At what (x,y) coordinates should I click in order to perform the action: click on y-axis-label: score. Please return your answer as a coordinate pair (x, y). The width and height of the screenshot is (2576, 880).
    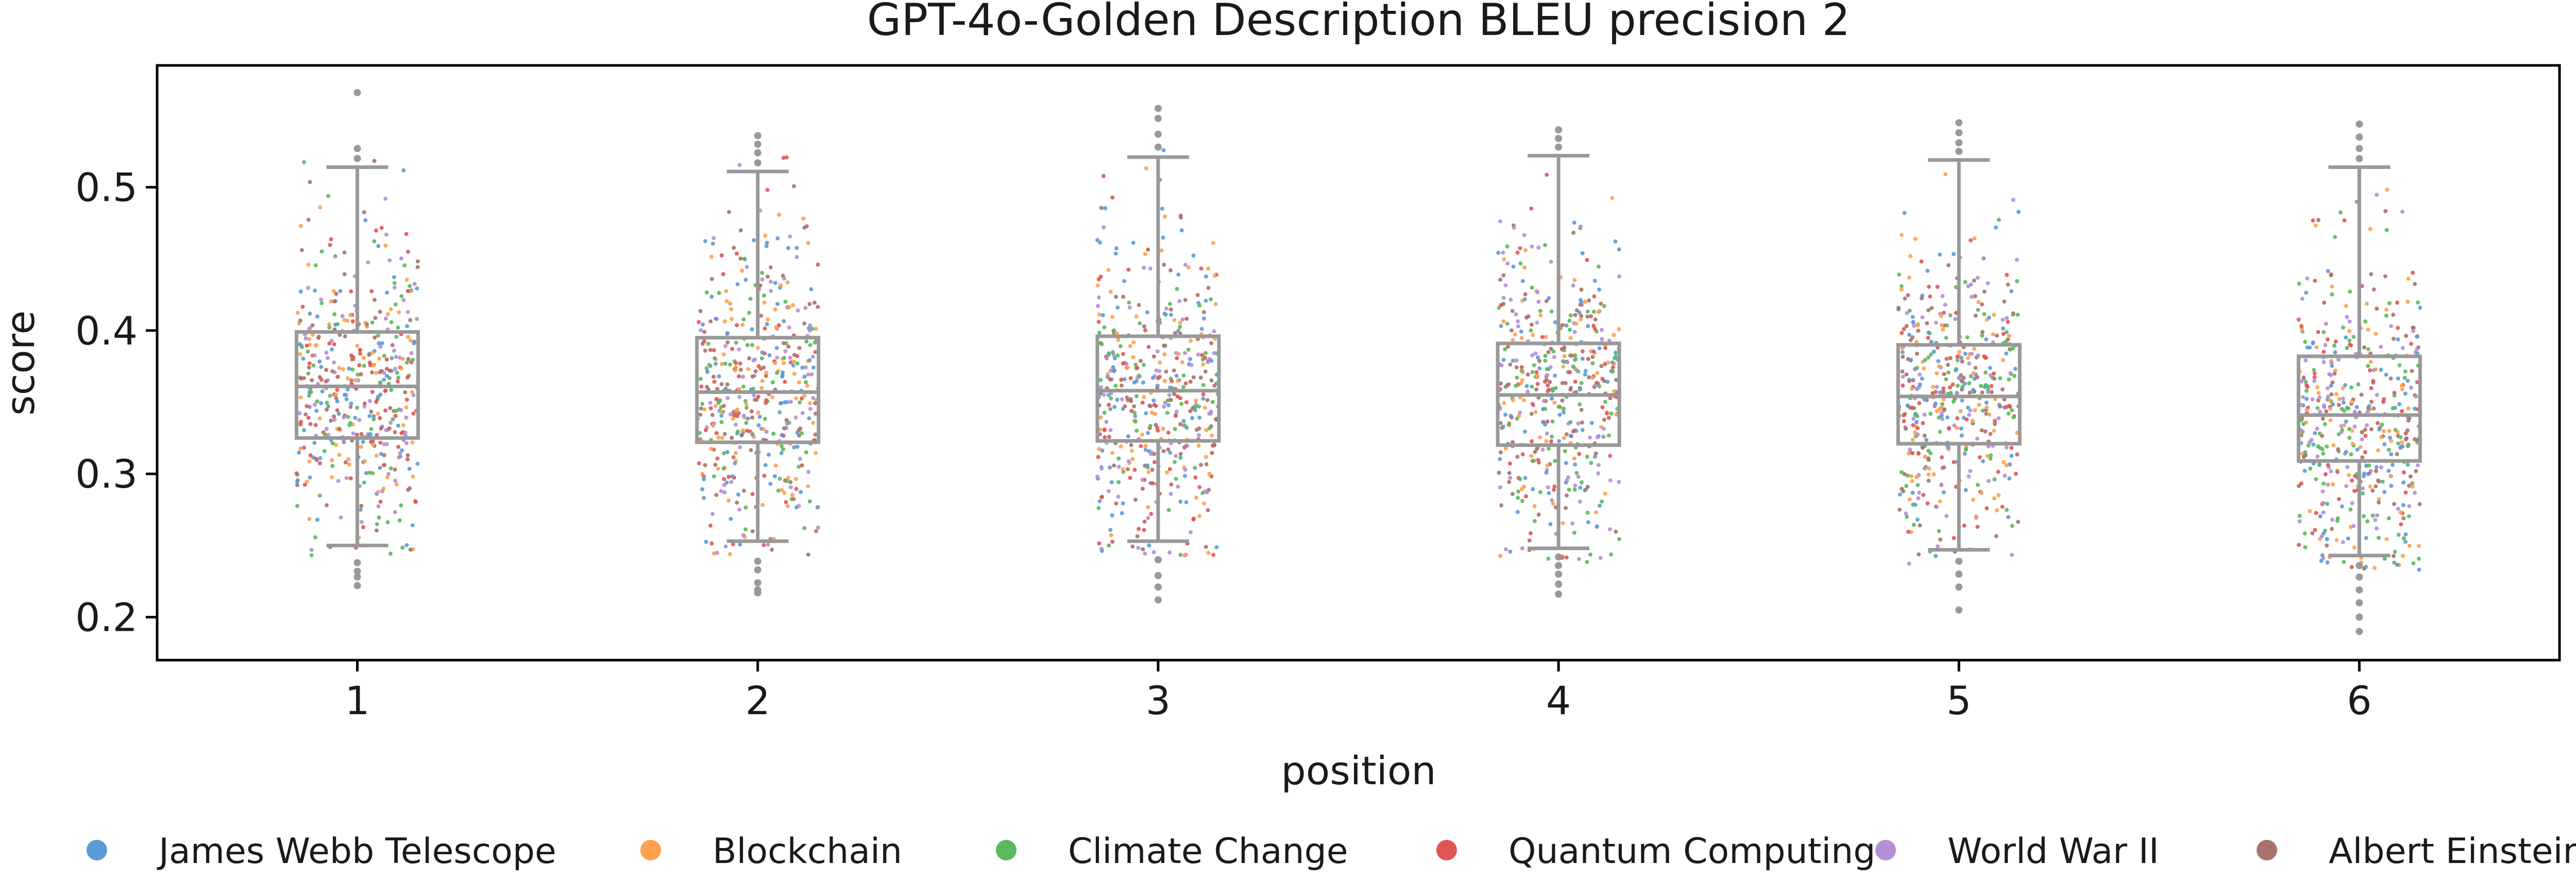
    Looking at the image, I should click on (21, 363).